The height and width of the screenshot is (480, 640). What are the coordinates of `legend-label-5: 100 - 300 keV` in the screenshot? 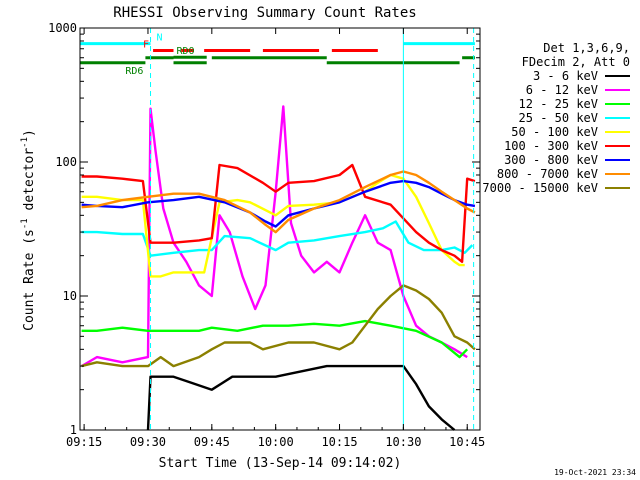 It's located at (551, 146).